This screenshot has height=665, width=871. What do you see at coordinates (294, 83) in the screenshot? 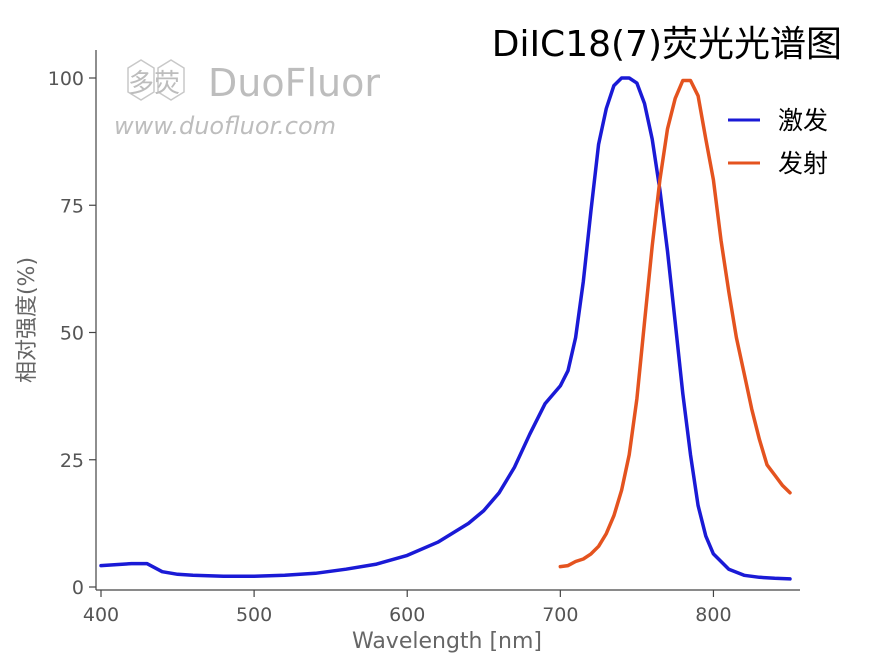
I see `watermark-brand-text: DuoFluor` at bounding box center [294, 83].